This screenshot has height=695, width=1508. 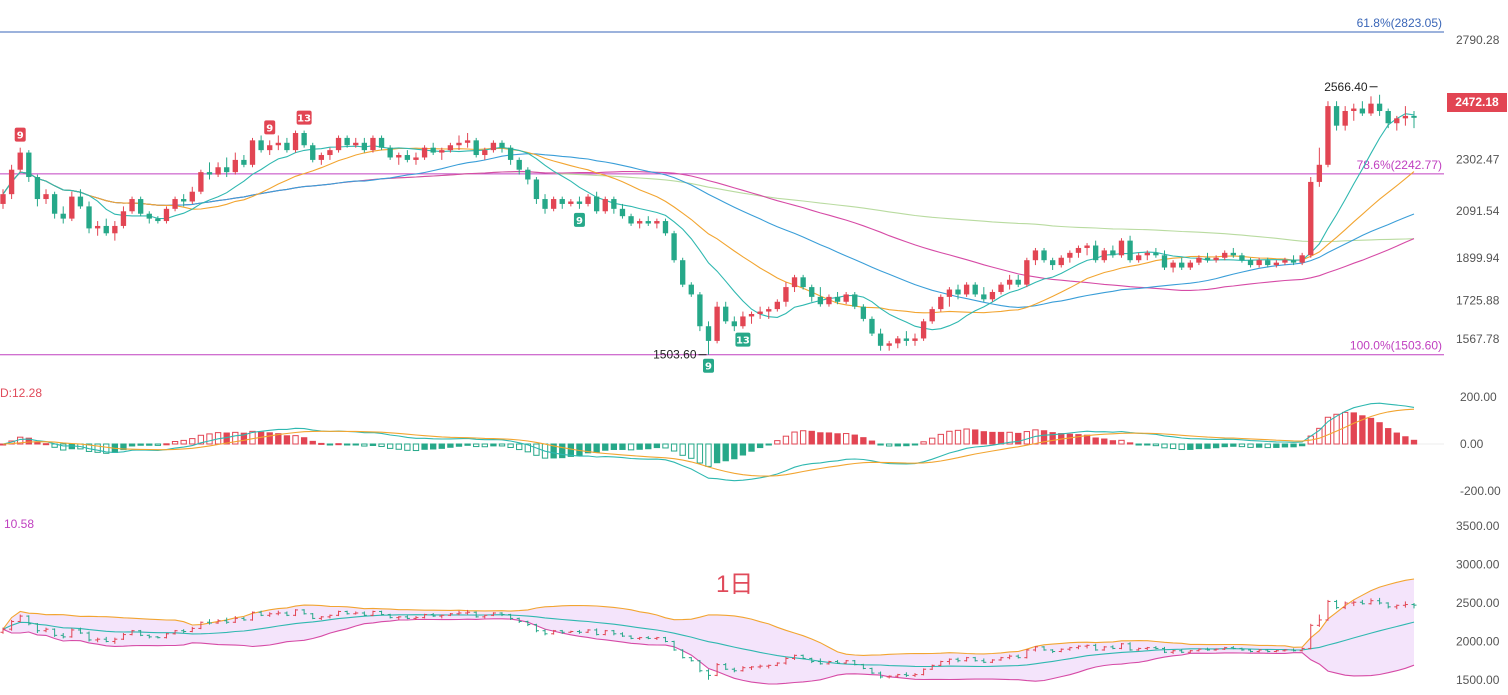 What do you see at coordinates (708, 367) in the screenshot?
I see `td-marker-label: 9` at bounding box center [708, 367].